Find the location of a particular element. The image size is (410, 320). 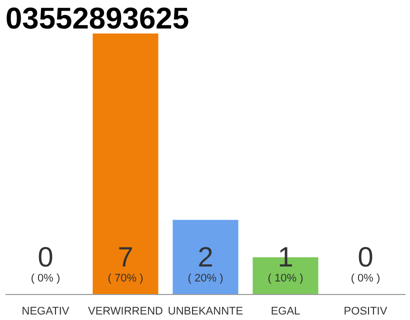

data-label: ( 70% ) is located at coordinates (126, 278).